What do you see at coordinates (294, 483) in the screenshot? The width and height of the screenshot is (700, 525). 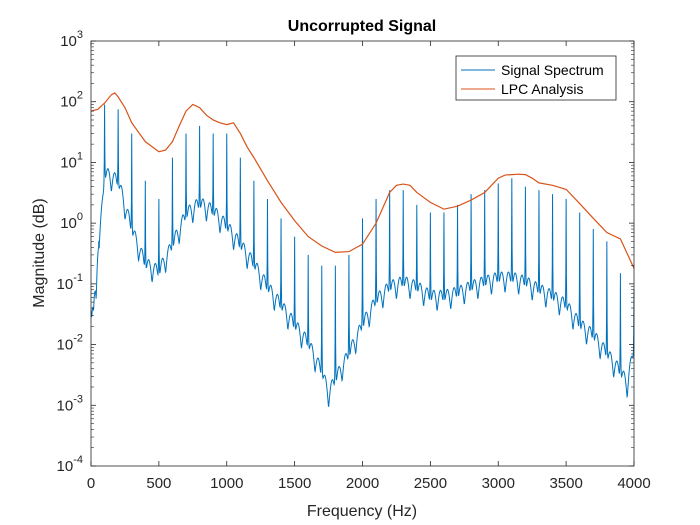 I see `x-tick-label: 1500` at bounding box center [294, 483].